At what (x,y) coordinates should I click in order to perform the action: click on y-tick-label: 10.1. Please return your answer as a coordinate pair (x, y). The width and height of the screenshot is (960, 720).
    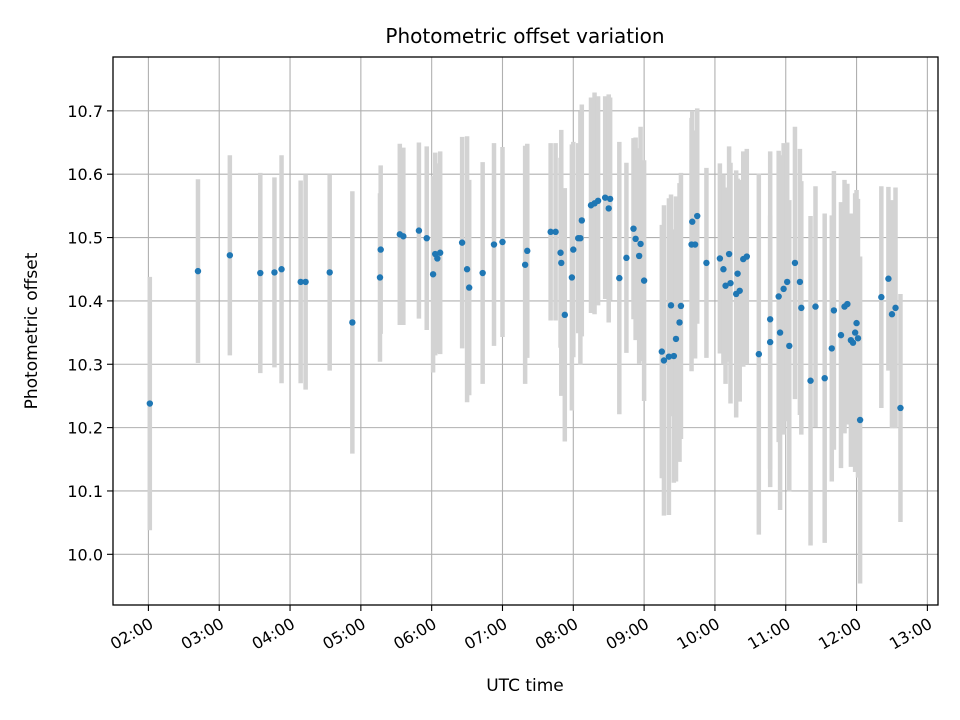
    Looking at the image, I should click on (85, 491).